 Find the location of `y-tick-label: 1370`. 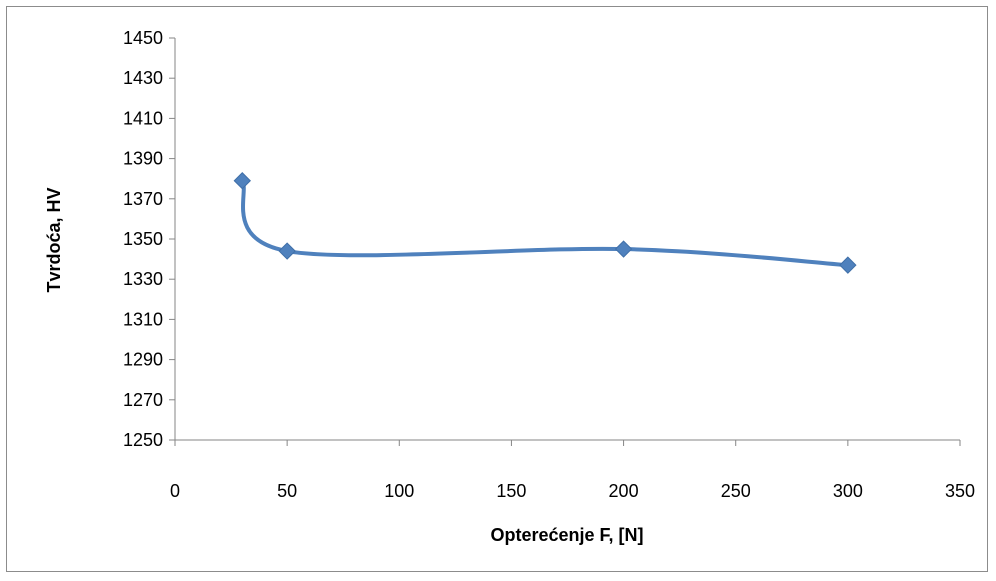

y-tick-label: 1370 is located at coordinates (143, 199).